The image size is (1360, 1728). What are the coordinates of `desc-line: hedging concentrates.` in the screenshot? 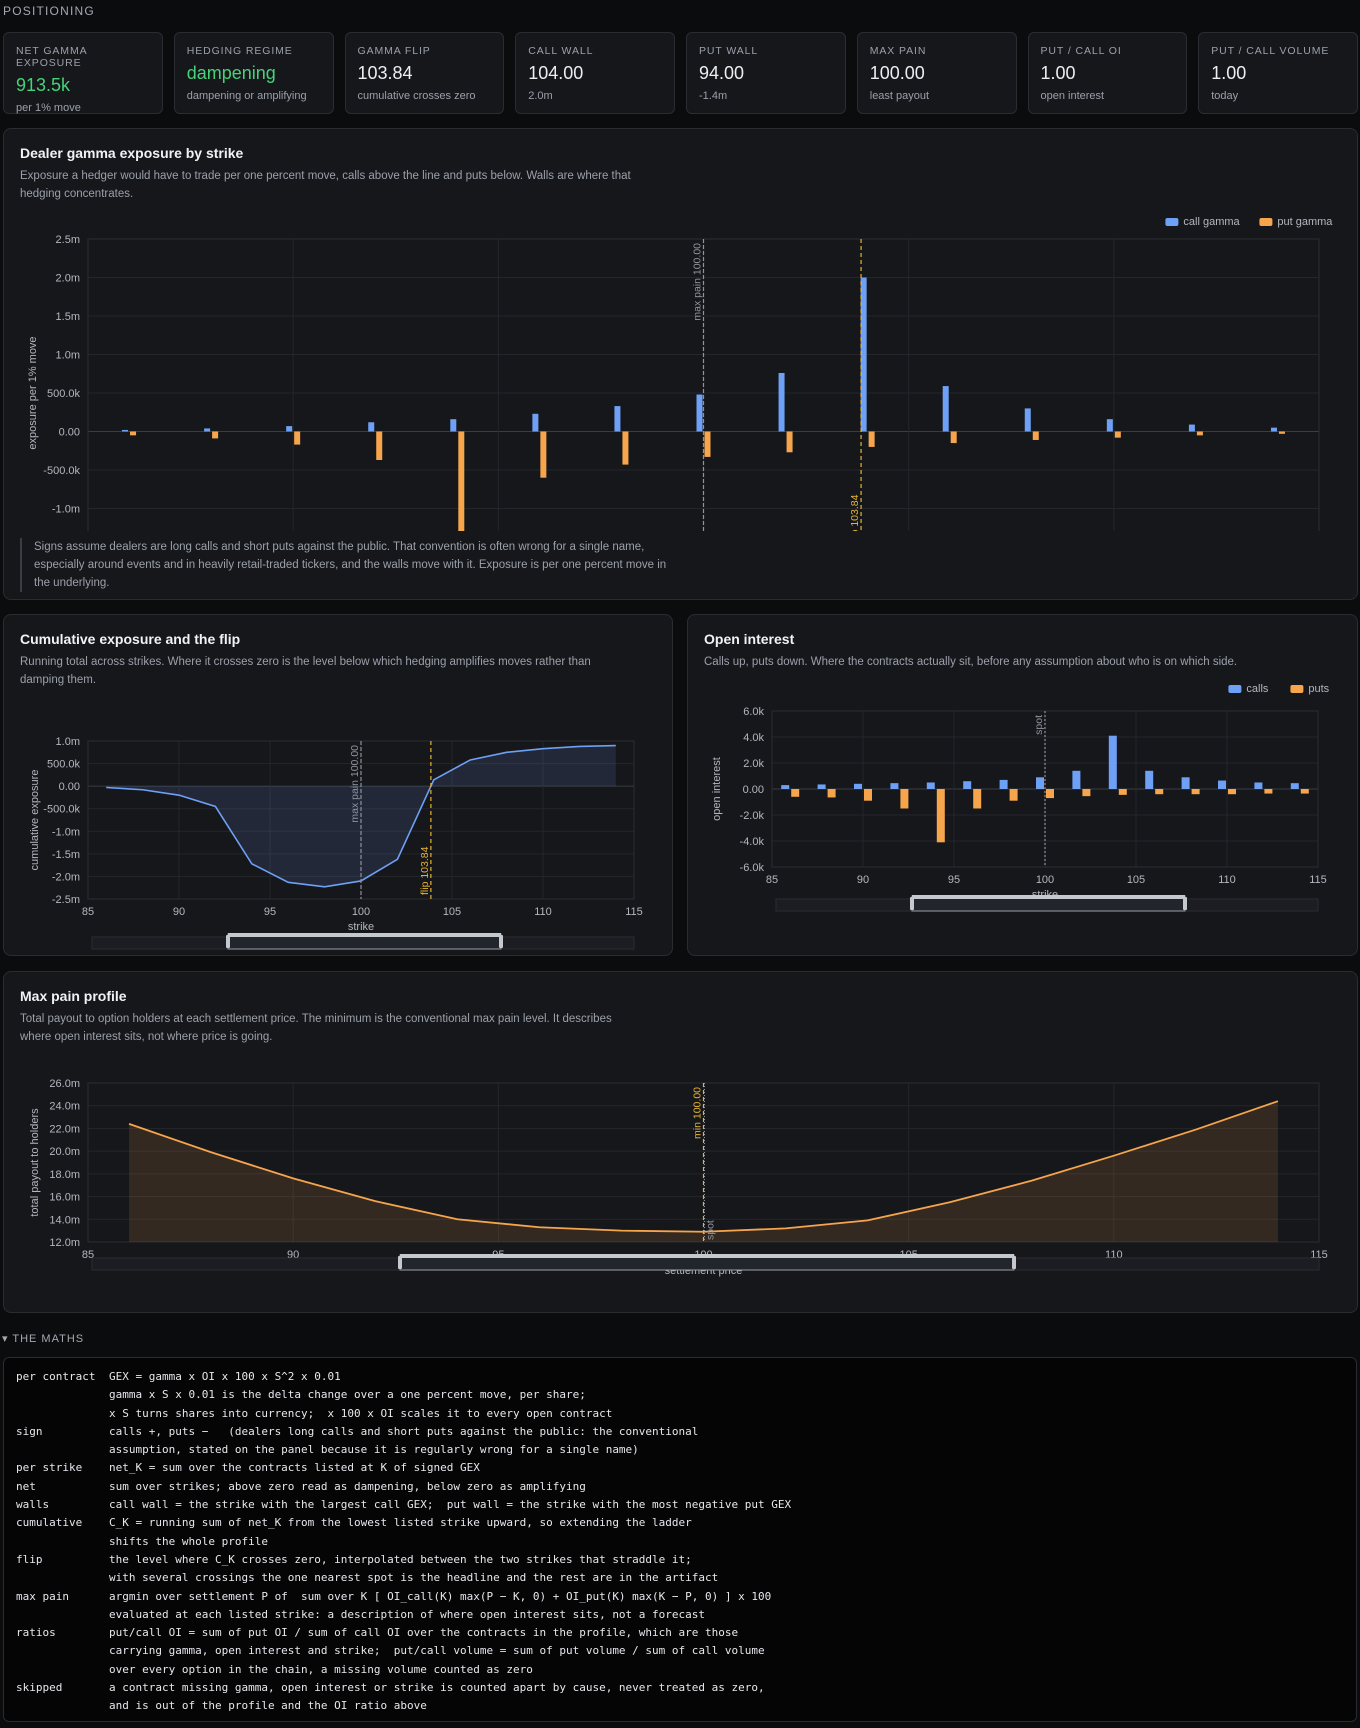 It's located at (77, 194).